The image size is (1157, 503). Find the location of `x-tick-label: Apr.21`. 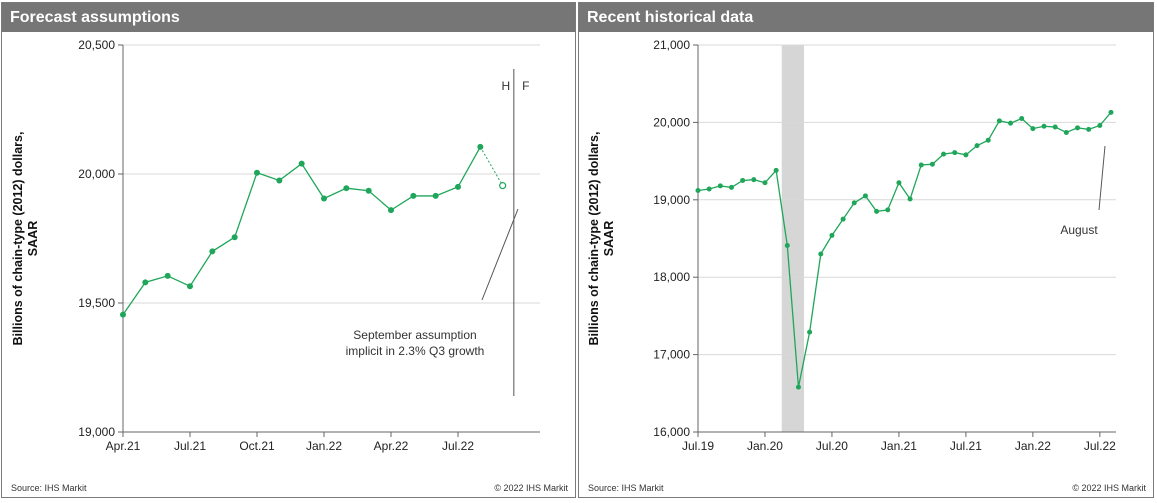

x-tick-label: Apr.21 is located at coordinates (123, 446).